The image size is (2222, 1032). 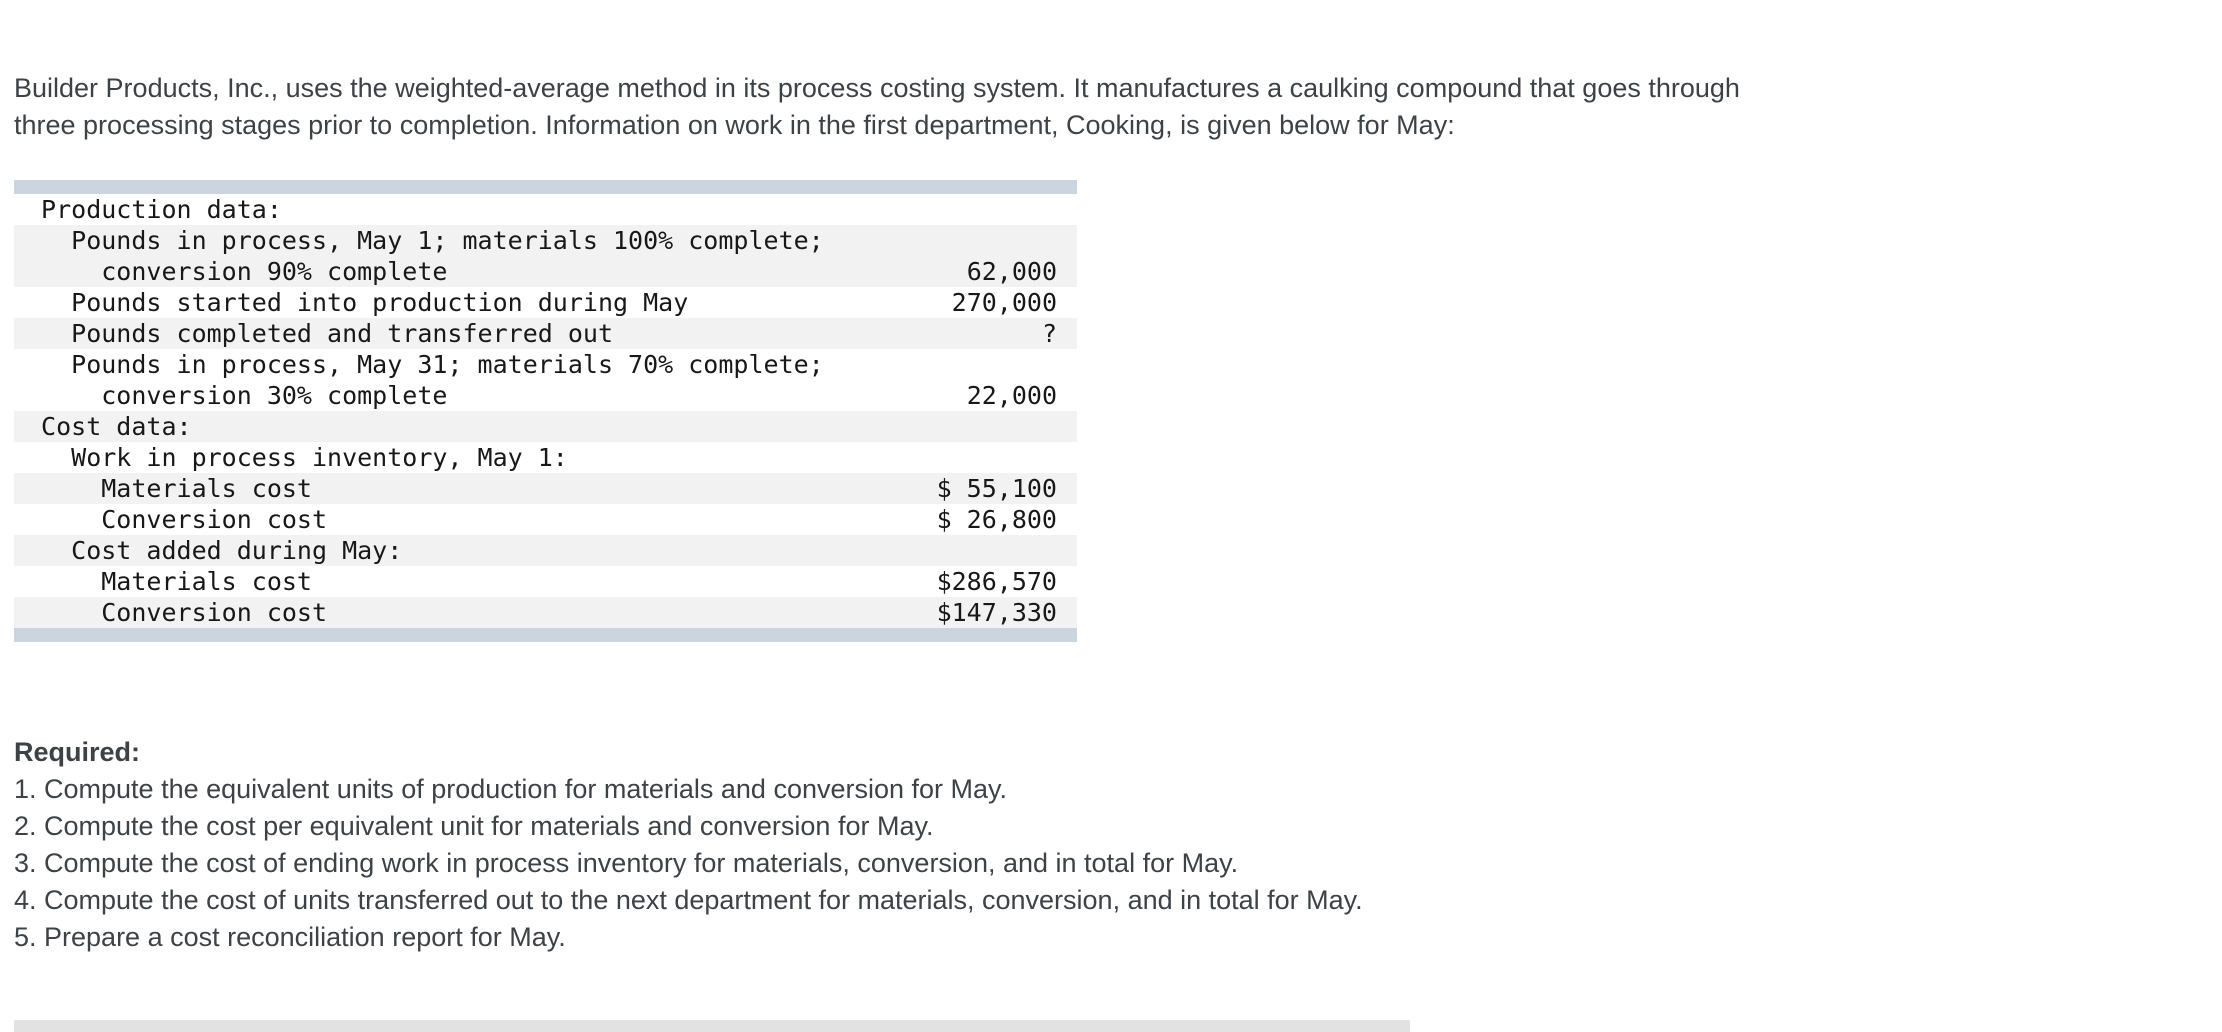 I want to click on table-line: Cost added during May:, so click(x=545, y=550).